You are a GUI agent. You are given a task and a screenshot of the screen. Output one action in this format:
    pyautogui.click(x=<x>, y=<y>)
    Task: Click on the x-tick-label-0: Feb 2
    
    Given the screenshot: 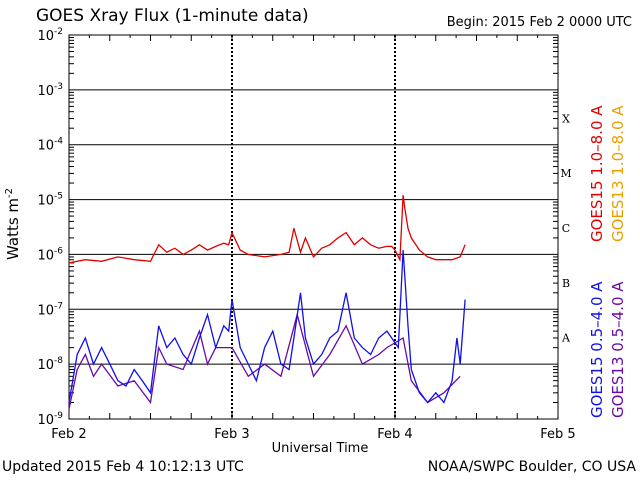 What is the action you would take?
    pyautogui.click(x=68, y=434)
    